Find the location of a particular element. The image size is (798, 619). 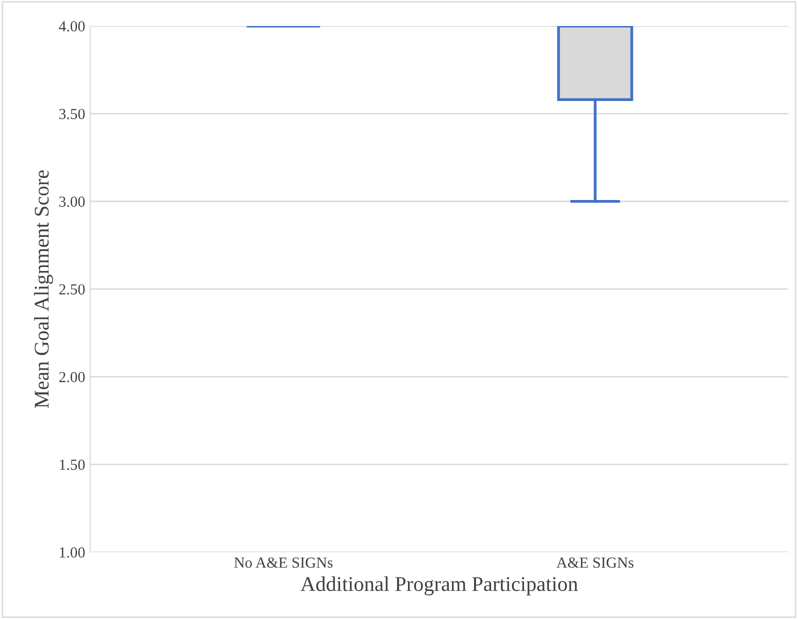

y-tick-label: 2.00 is located at coordinates (72, 377).